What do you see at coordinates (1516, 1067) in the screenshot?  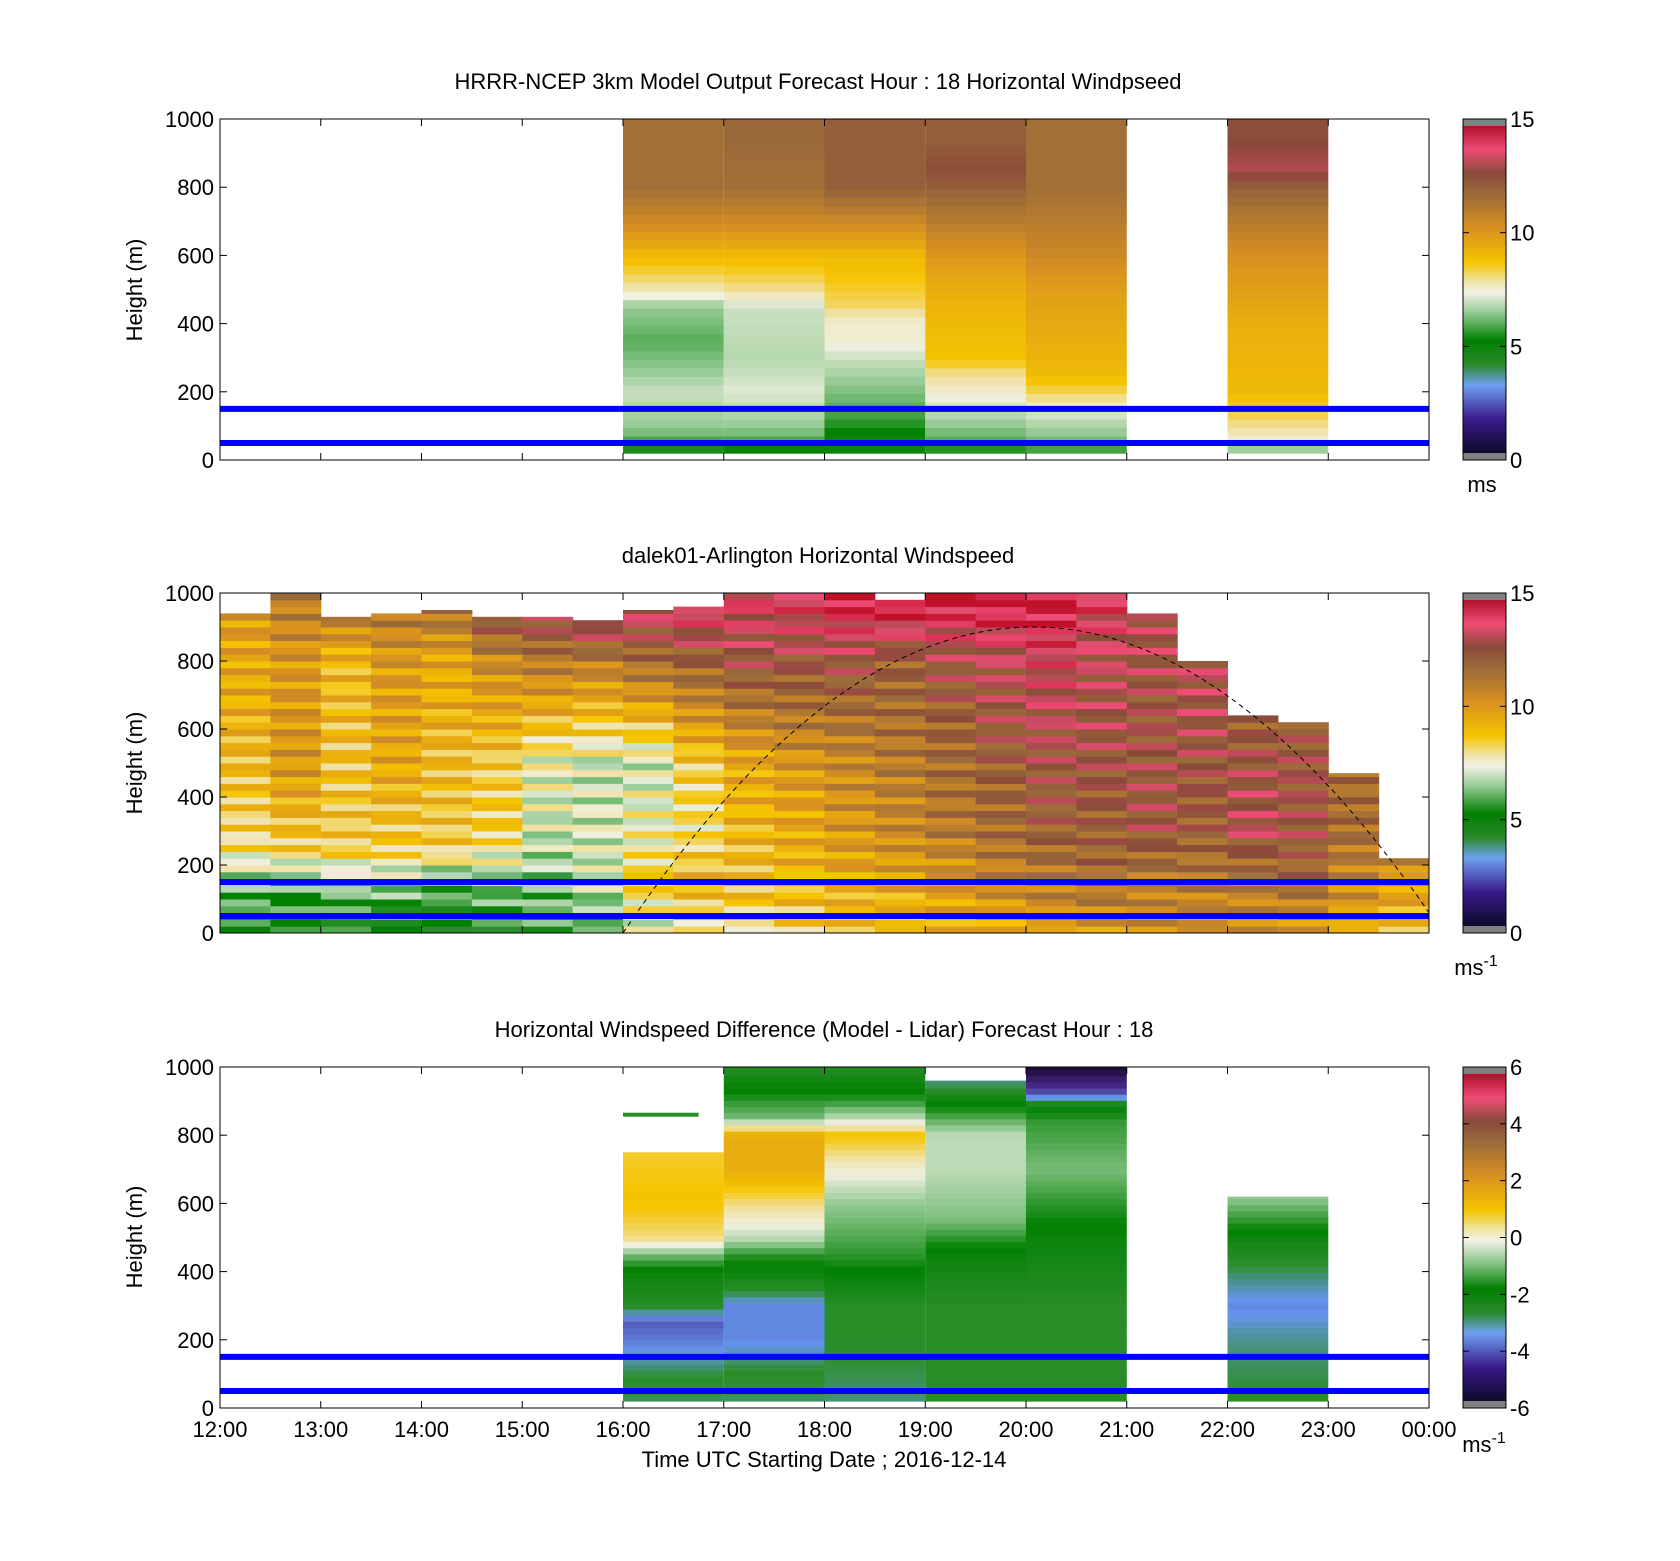 I see `colorbar-tick-label: 6` at bounding box center [1516, 1067].